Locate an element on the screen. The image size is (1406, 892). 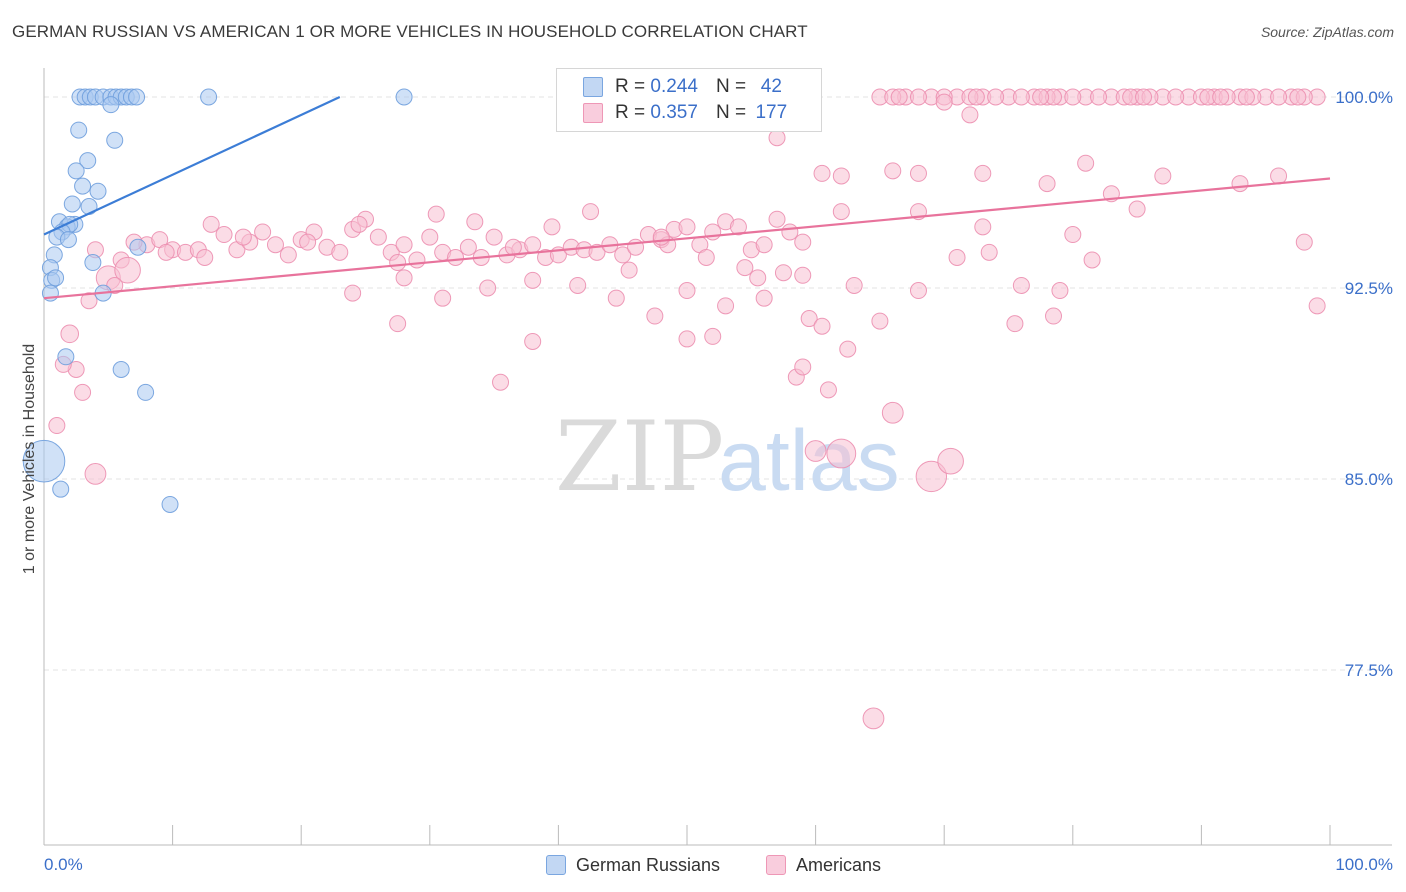
legend-n-label: N = is located at coordinates (731, 86).